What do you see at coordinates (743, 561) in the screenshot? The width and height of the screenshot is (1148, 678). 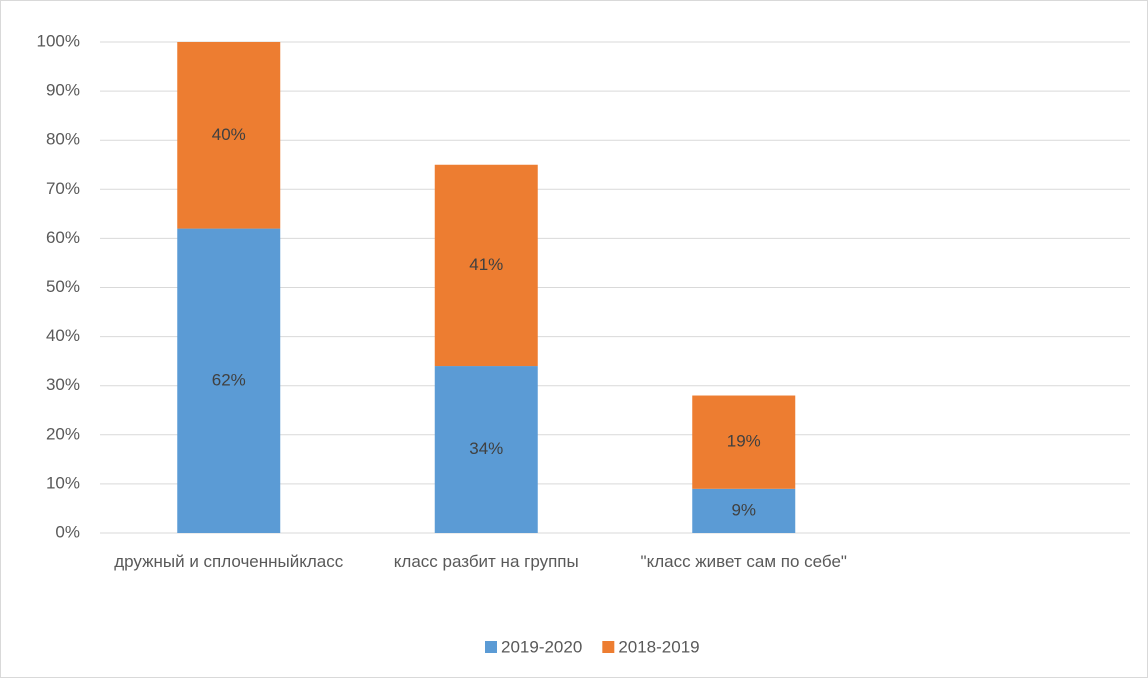 I see `x-tick-label: "класс живет сам по себе"` at bounding box center [743, 561].